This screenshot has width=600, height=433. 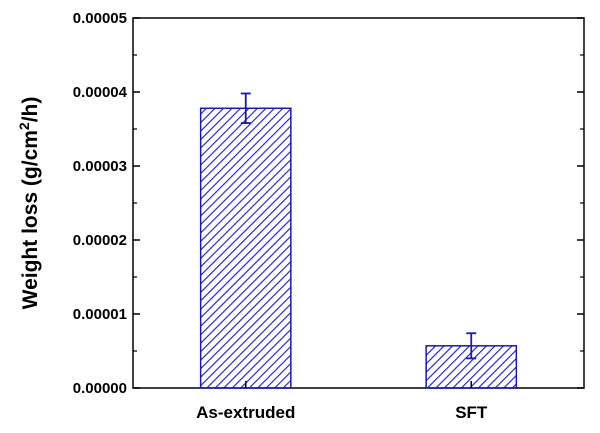 What do you see at coordinates (100, 388) in the screenshot?
I see `y-tick-label: 0.00000` at bounding box center [100, 388].